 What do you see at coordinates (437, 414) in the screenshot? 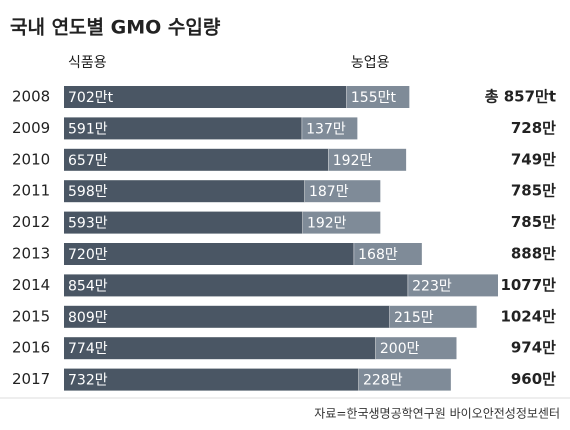
I see `source: 자료=한국생명공학연구원 바이오안전성정보센터` at bounding box center [437, 414].